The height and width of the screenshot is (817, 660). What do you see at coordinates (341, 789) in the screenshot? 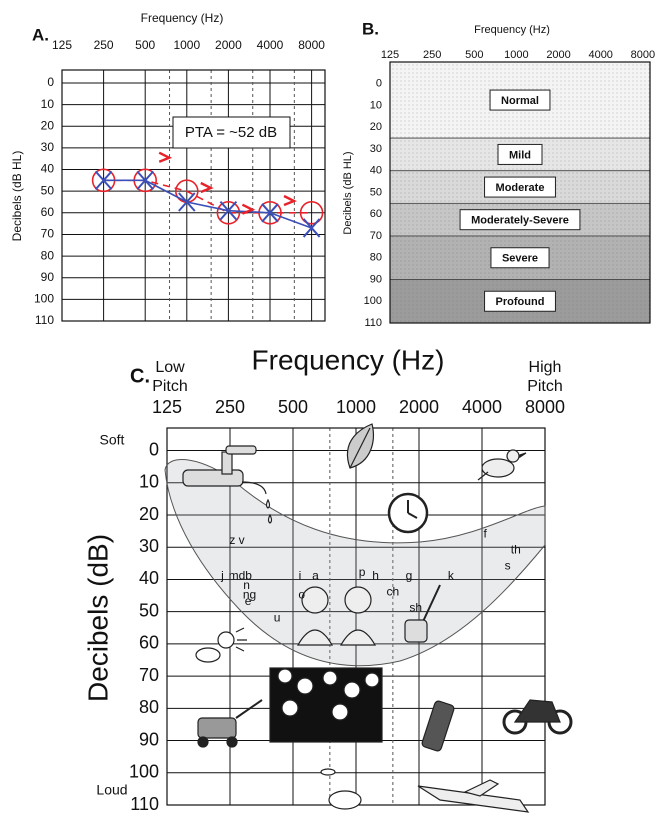
I see `drums-icon` at bounding box center [341, 789].